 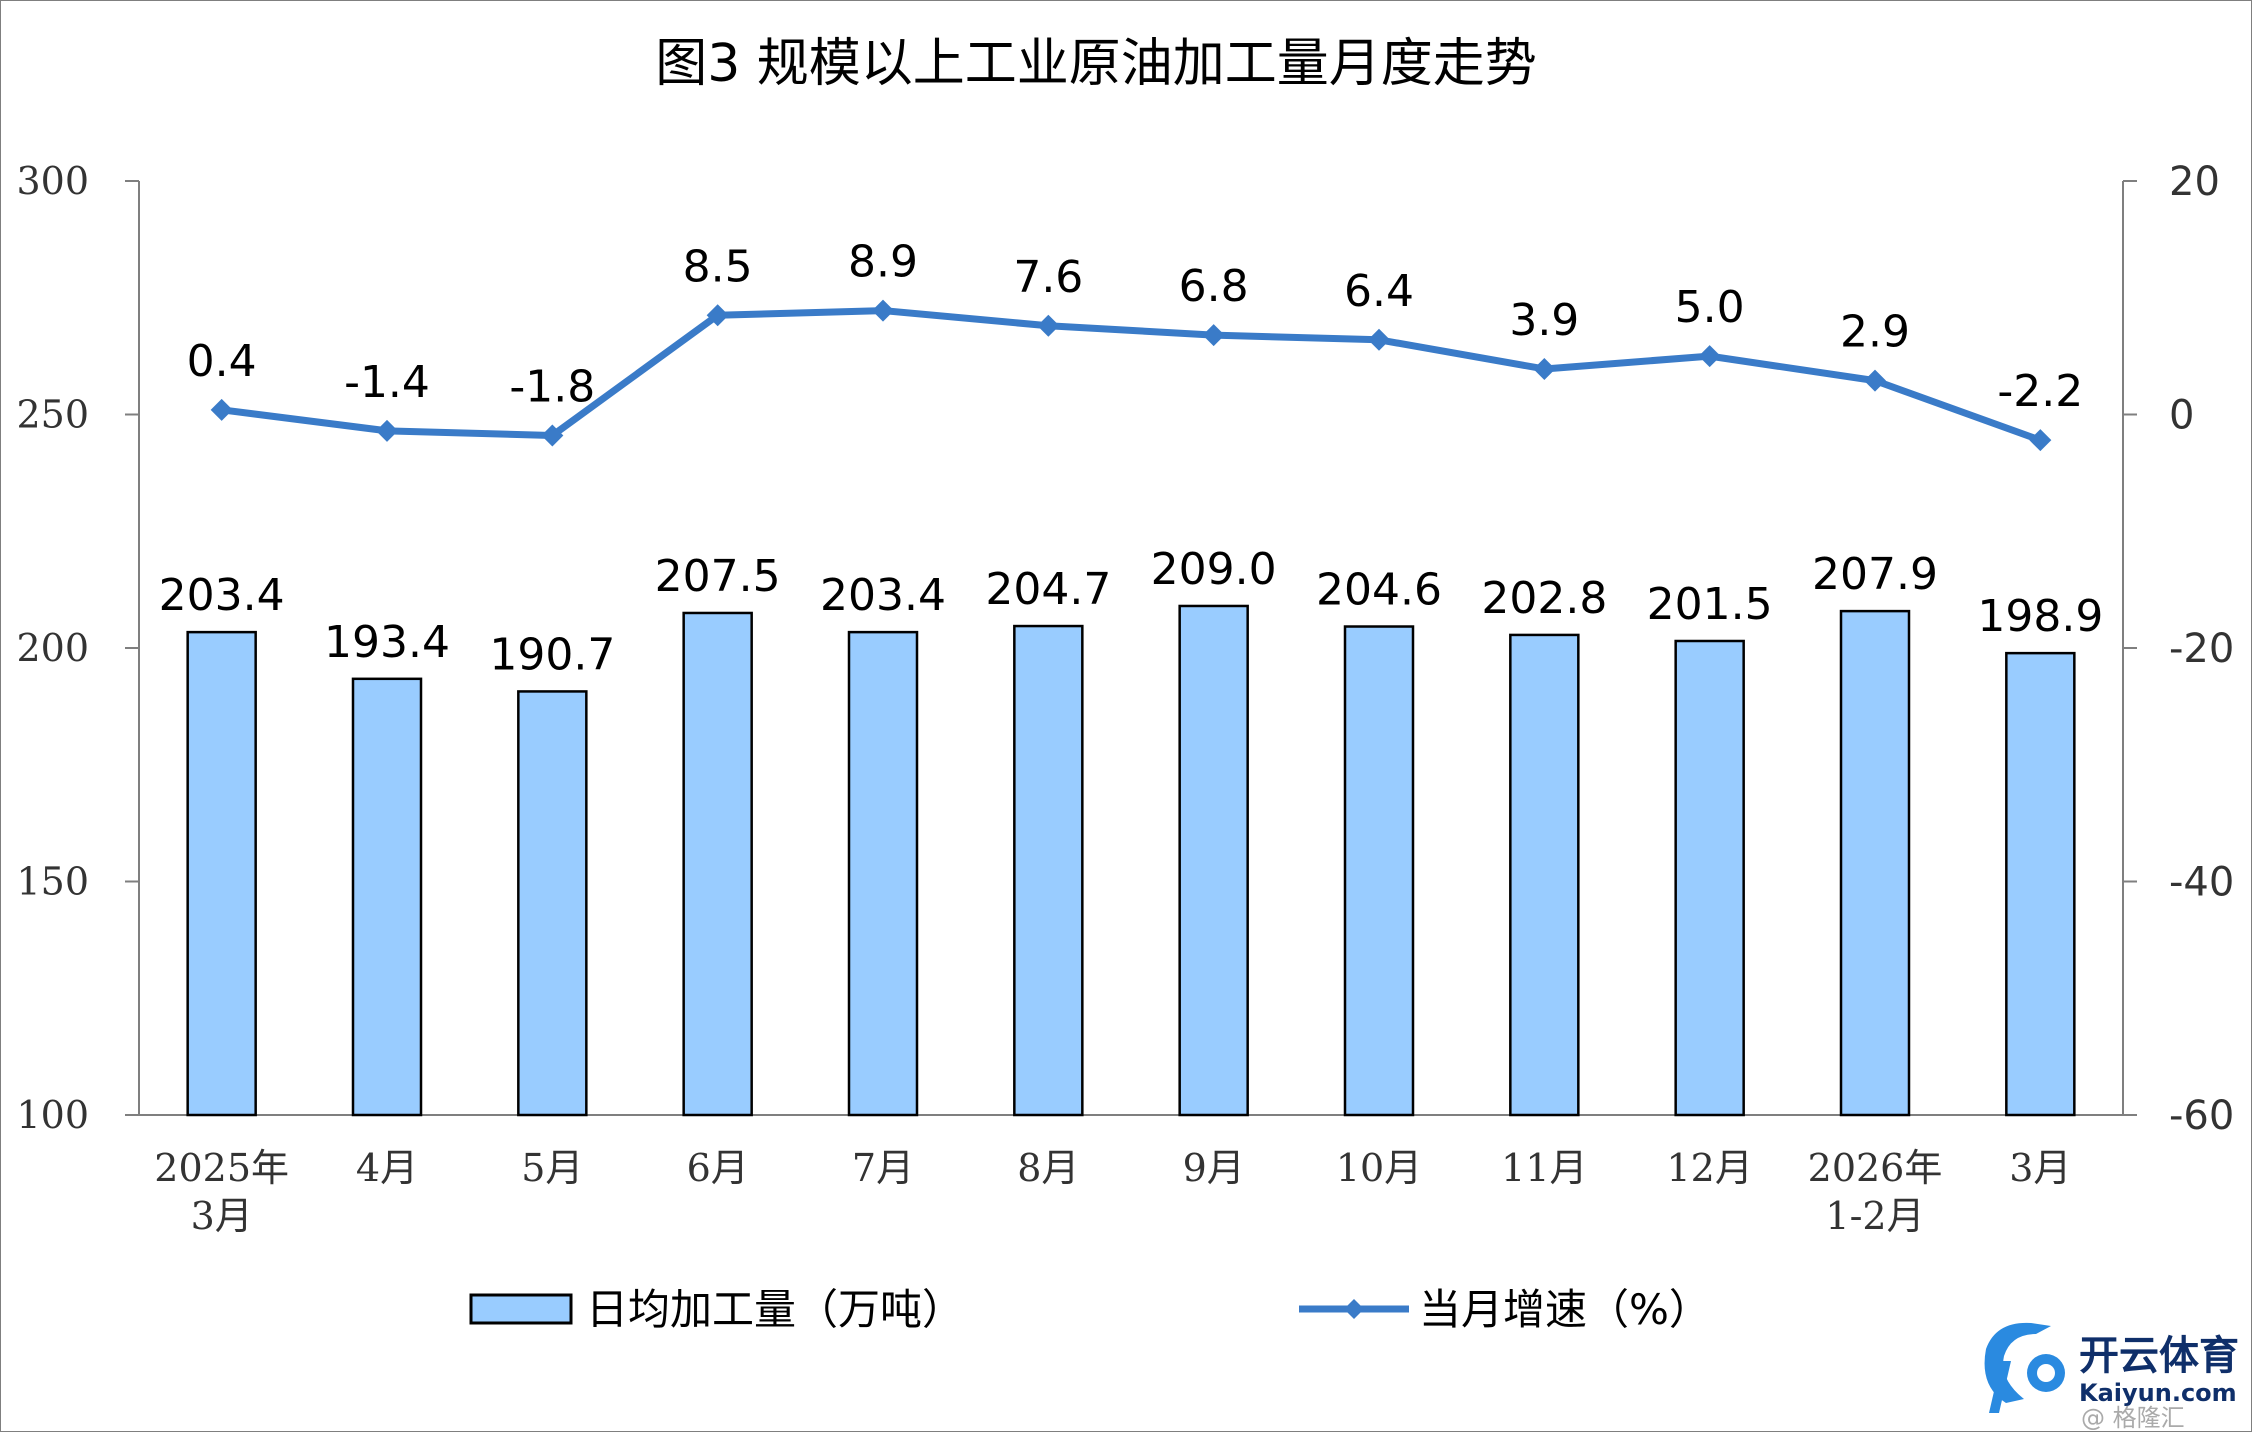 I want to click on right-tick-label: -40, so click(x=2201, y=883).